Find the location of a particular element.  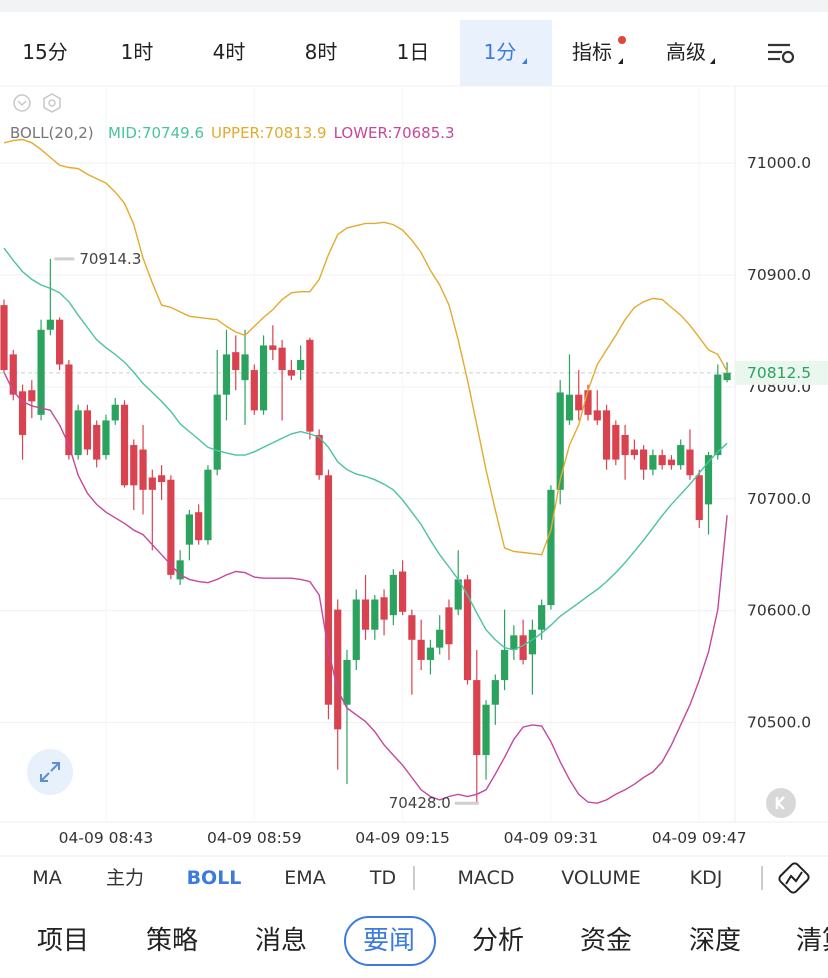

legend-entry: MID:70749.6 is located at coordinates (156, 133).